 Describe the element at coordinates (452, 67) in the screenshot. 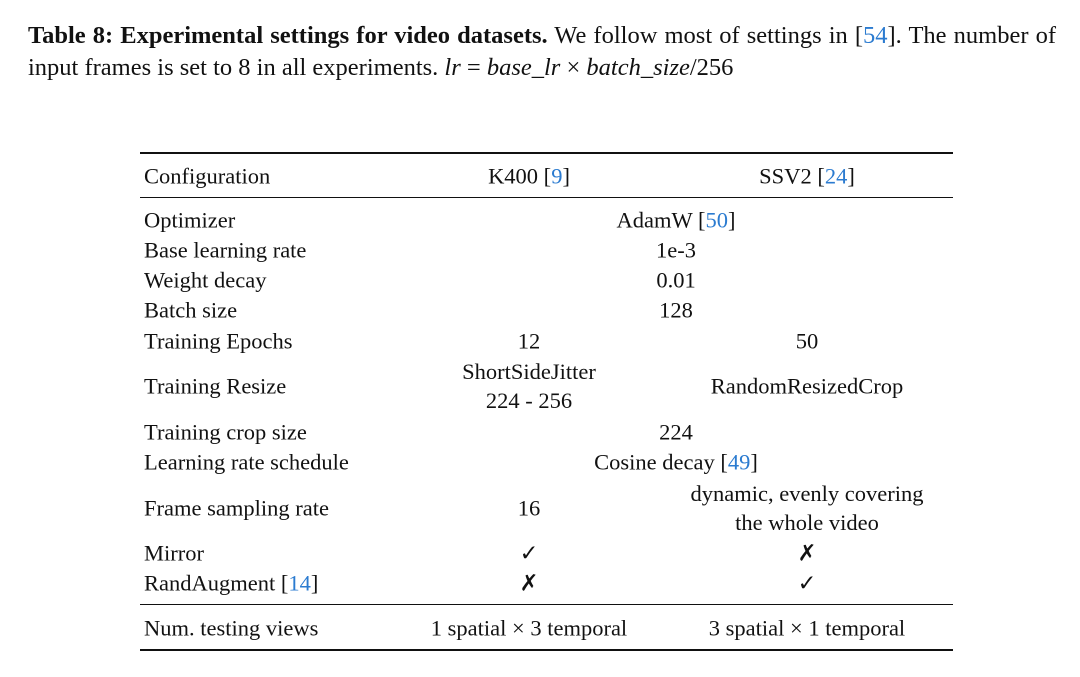

I see `formula-part: lr` at that location.